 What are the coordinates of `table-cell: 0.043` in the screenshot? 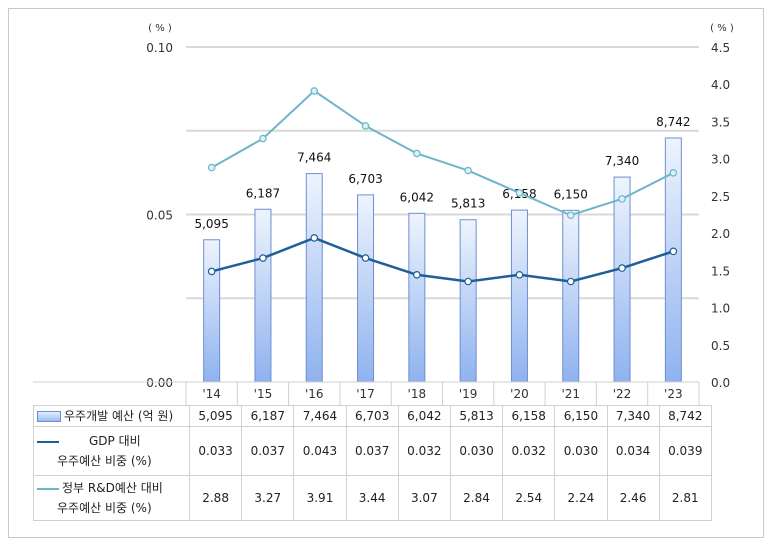 It's located at (320, 451).